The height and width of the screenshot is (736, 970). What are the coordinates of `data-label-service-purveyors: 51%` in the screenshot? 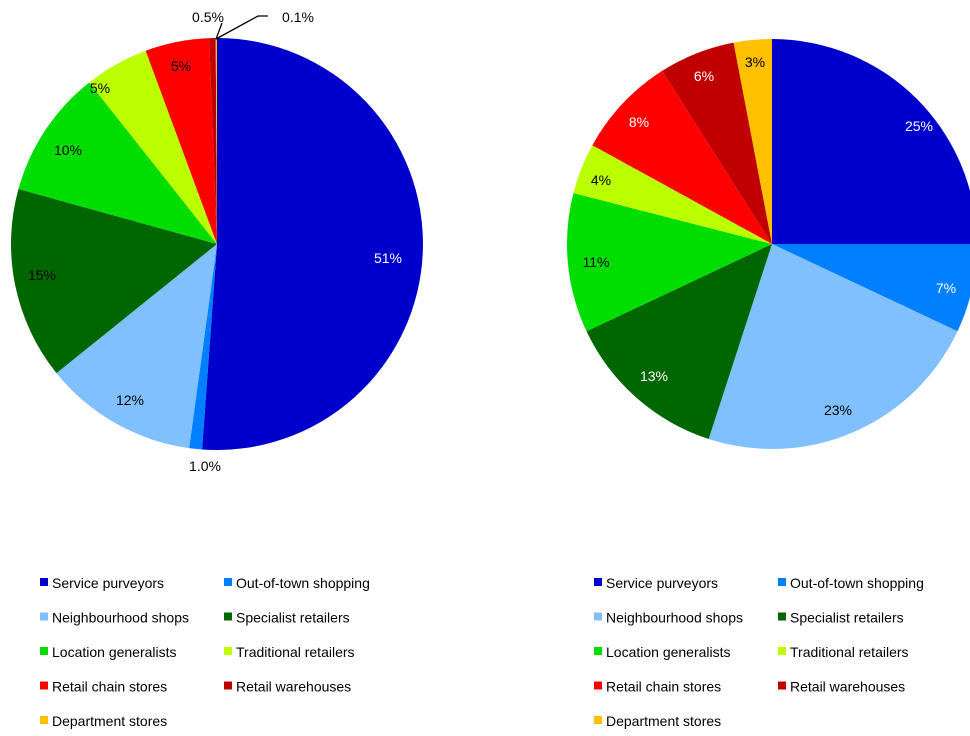 It's located at (388, 258).